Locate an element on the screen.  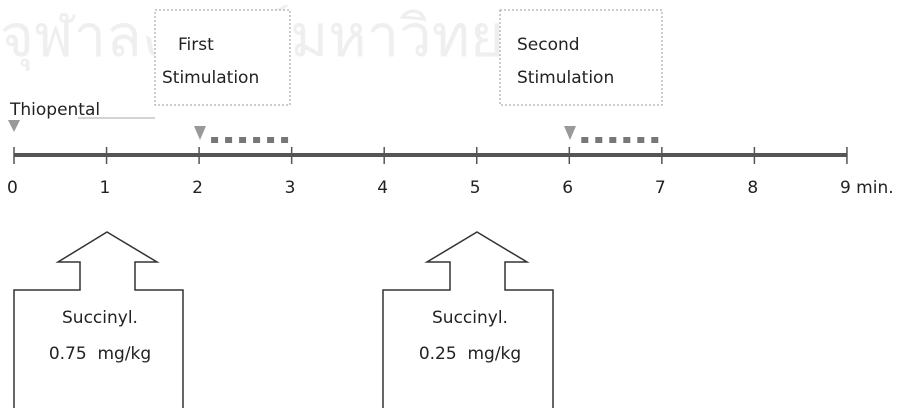
tick-label: 1 is located at coordinates (105, 188).